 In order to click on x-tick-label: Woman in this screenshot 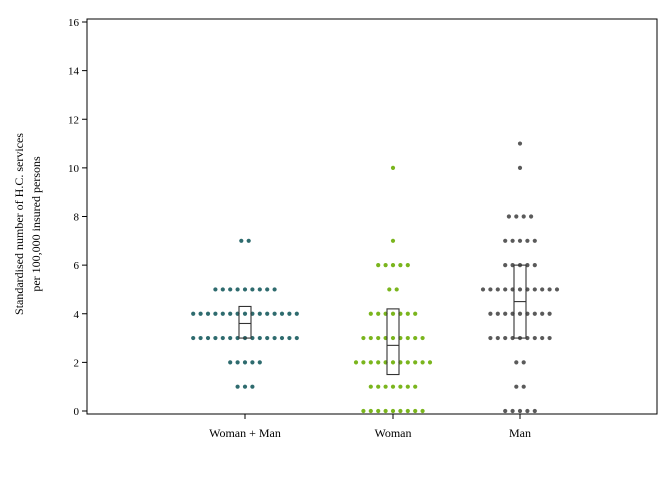, I will do `click(392, 433)`.